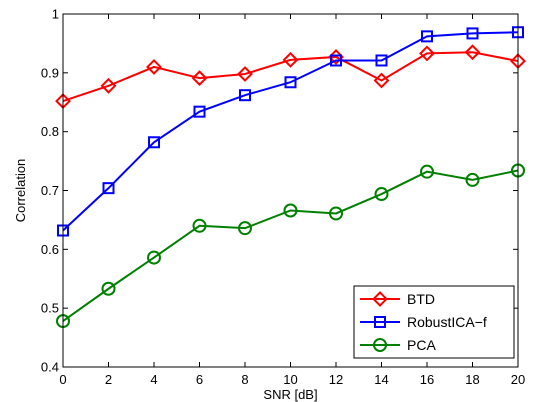 This screenshot has height=402, width=533. What do you see at coordinates (447, 322) in the screenshot?
I see `legend-label: RobustICA−f` at bounding box center [447, 322].